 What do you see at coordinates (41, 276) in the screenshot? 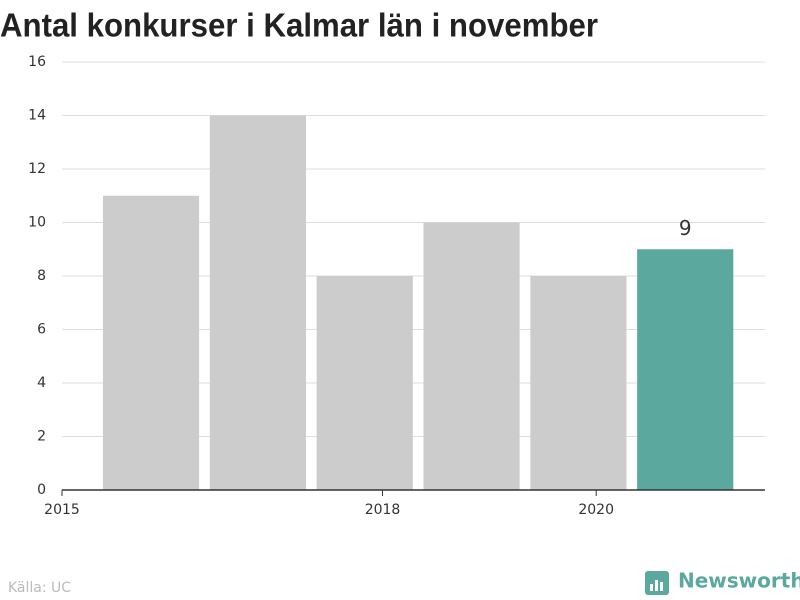
I see `y-tick-label: 8` at bounding box center [41, 276].